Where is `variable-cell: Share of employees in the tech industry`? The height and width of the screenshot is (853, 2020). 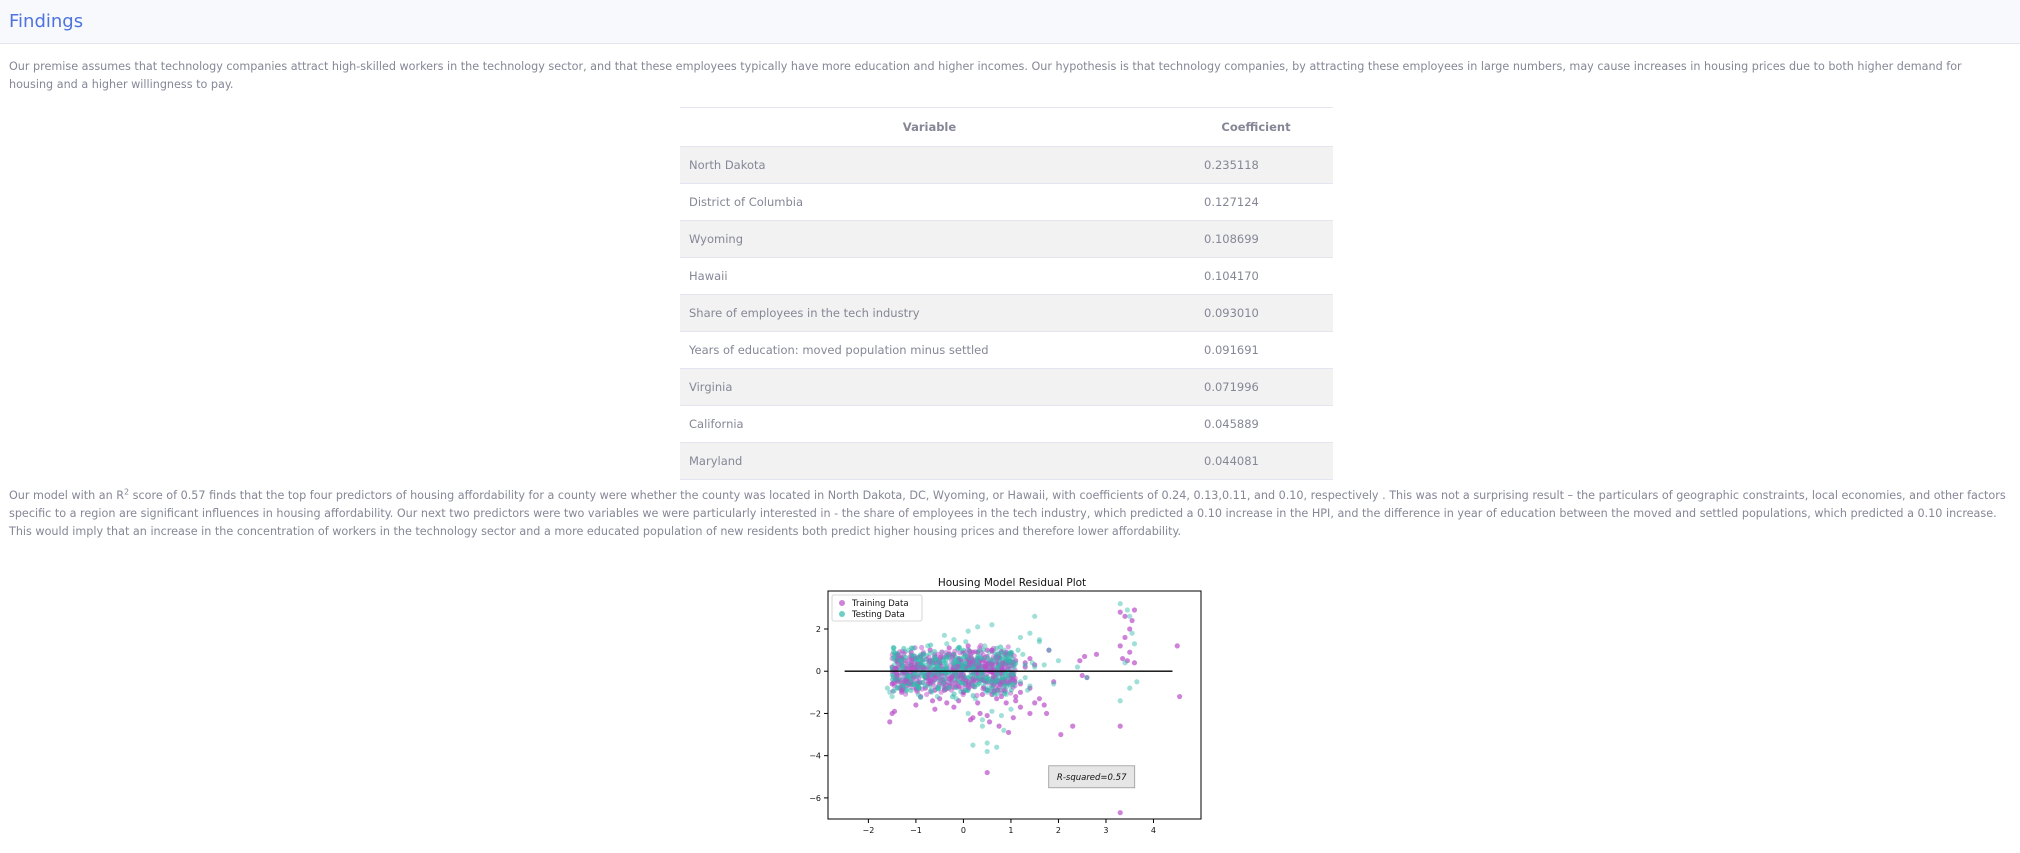 variable-cell: Share of employees in the tech industry is located at coordinates (929, 313).